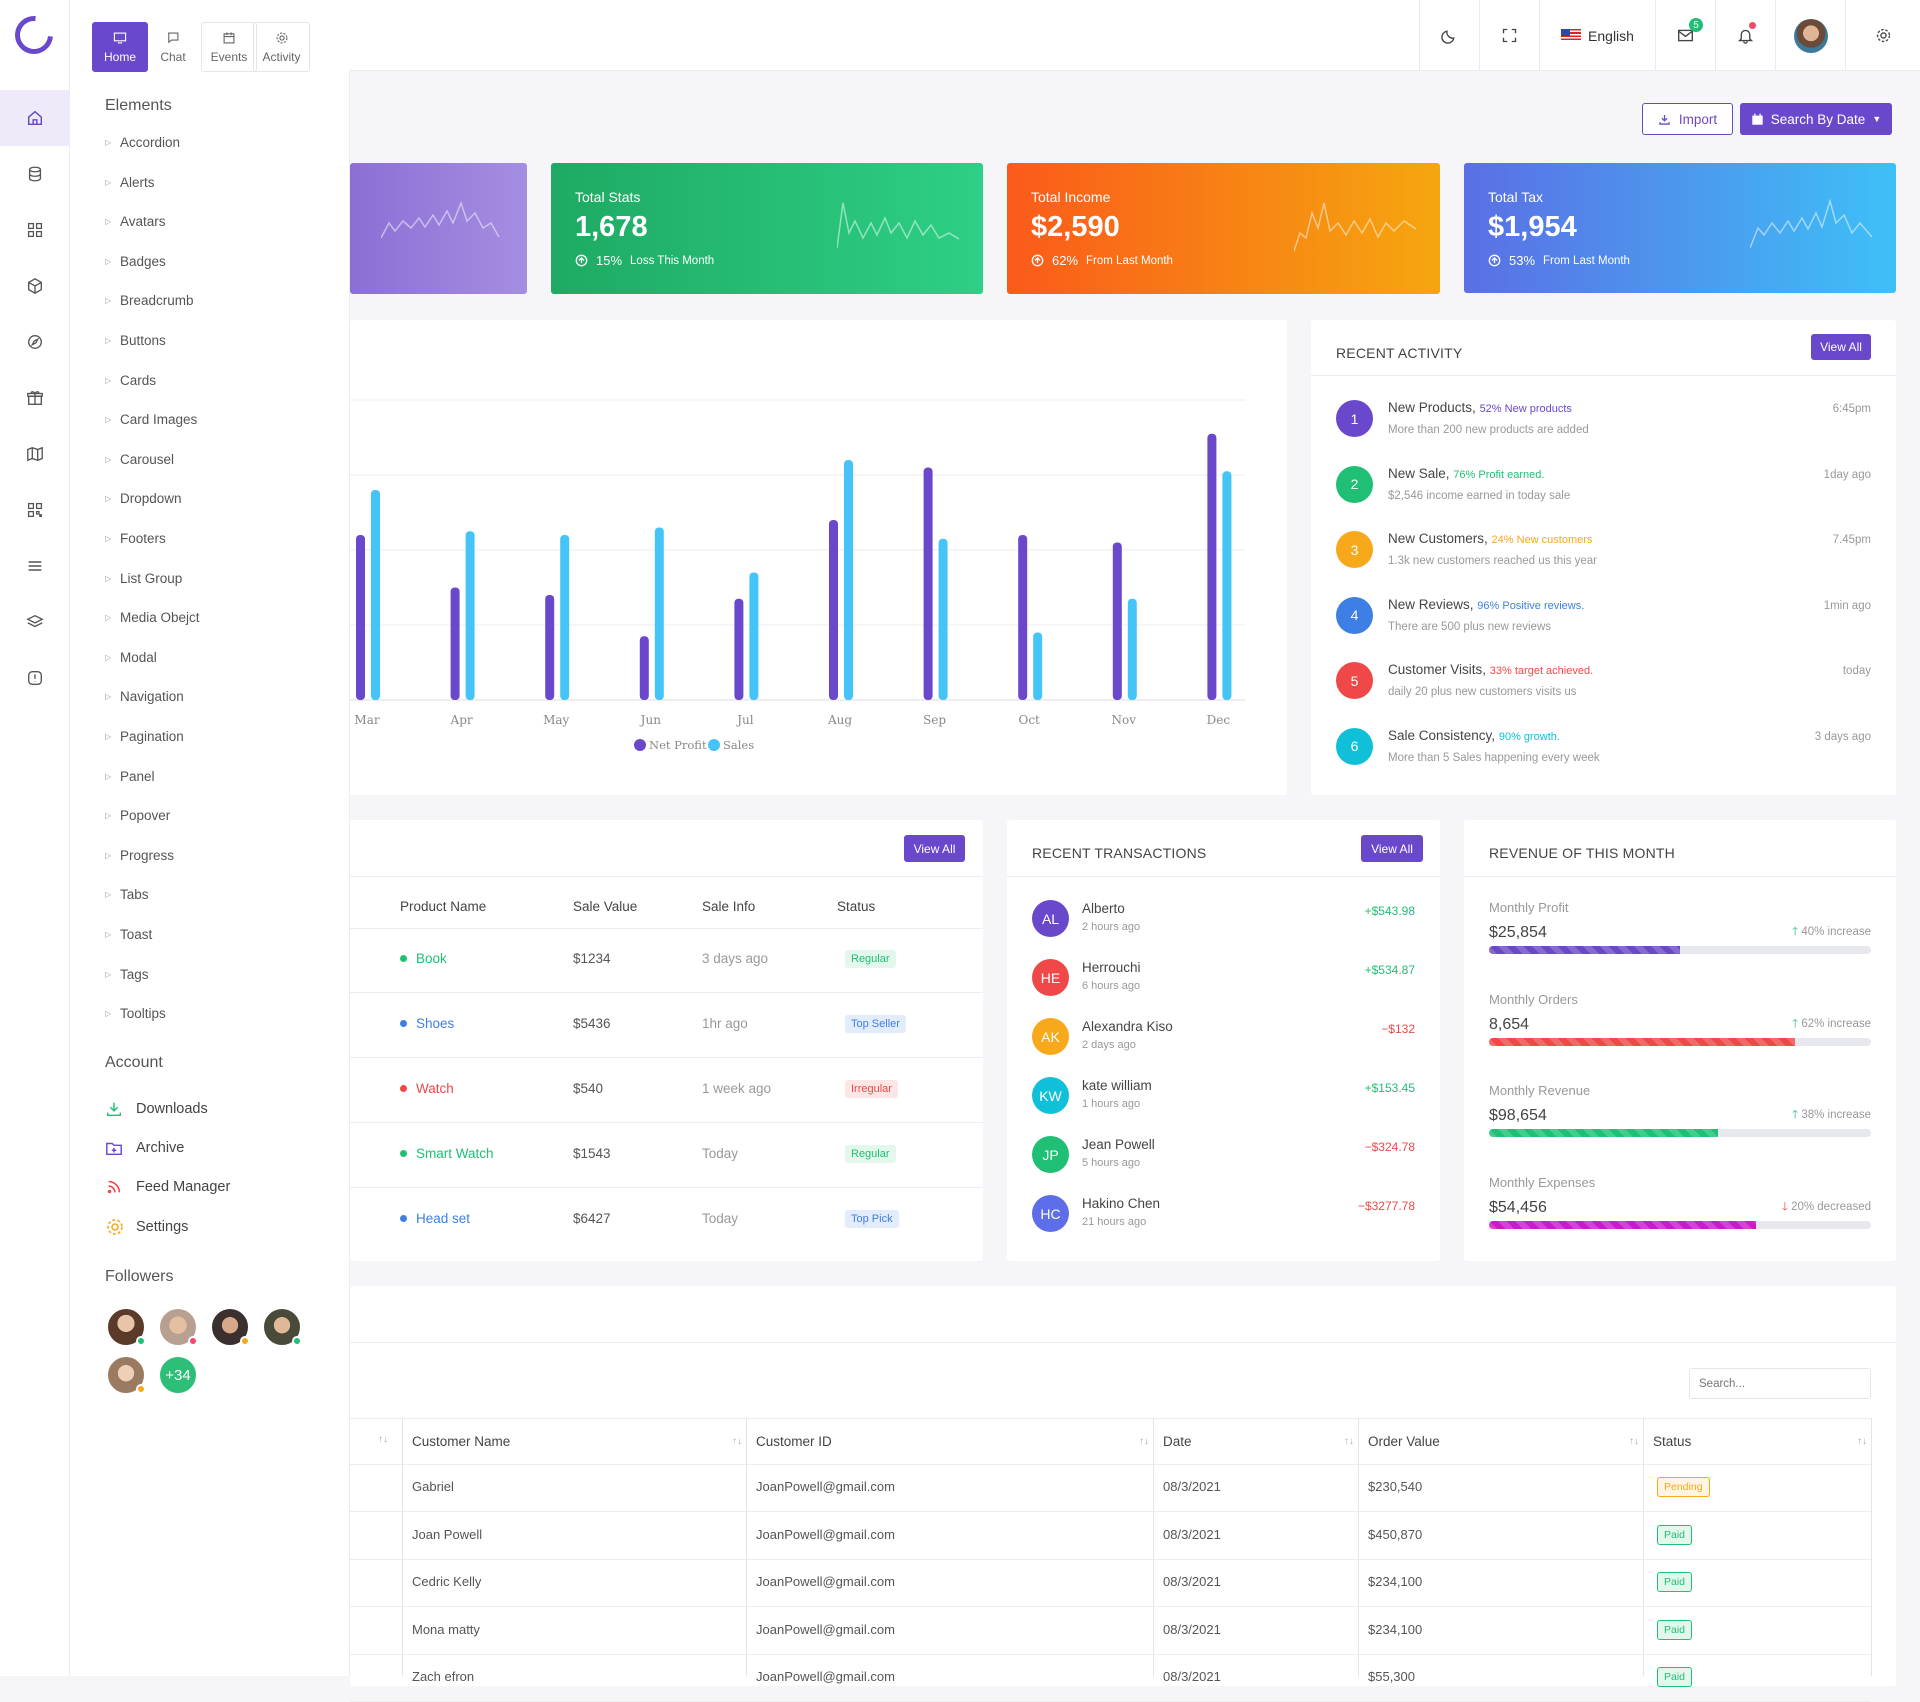 The width and height of the screenshot is (1920, 1702). Describe the element at coordinates (167, 1187) in the screenshot. I see `account-item-feed-manager: Feed Manager` at that location.